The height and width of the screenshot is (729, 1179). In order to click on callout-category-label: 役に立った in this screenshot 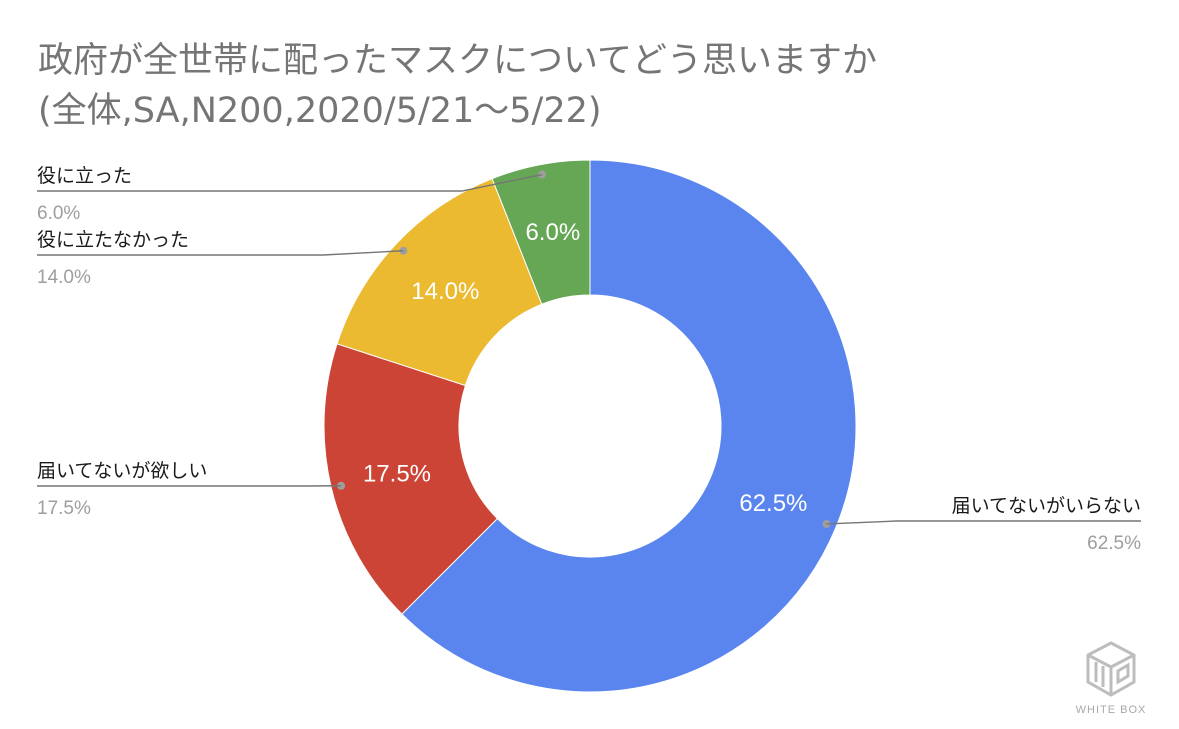, I will do `click(84, 176)`.